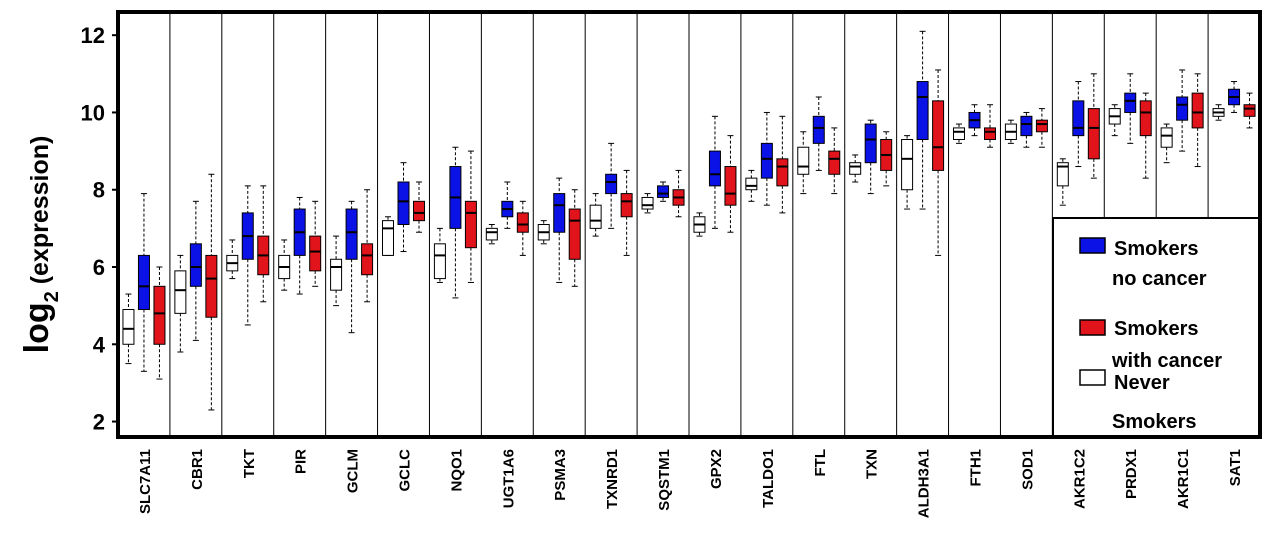 This screenshot has width=1267, height=551. What do you see at coordinates (1150, 345) in the screenshot?
I see `legend-item-cancer: Smokers with cancer` at bounding box center [1150, 345].